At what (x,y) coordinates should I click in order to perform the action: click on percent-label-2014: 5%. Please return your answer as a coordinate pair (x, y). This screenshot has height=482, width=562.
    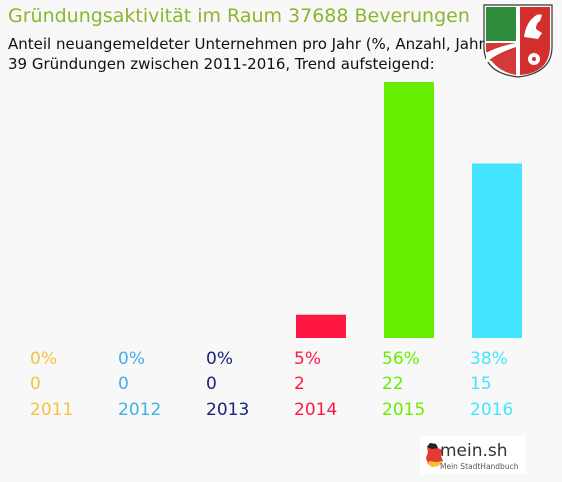
    Looking at the image, I should click on (307, 359).